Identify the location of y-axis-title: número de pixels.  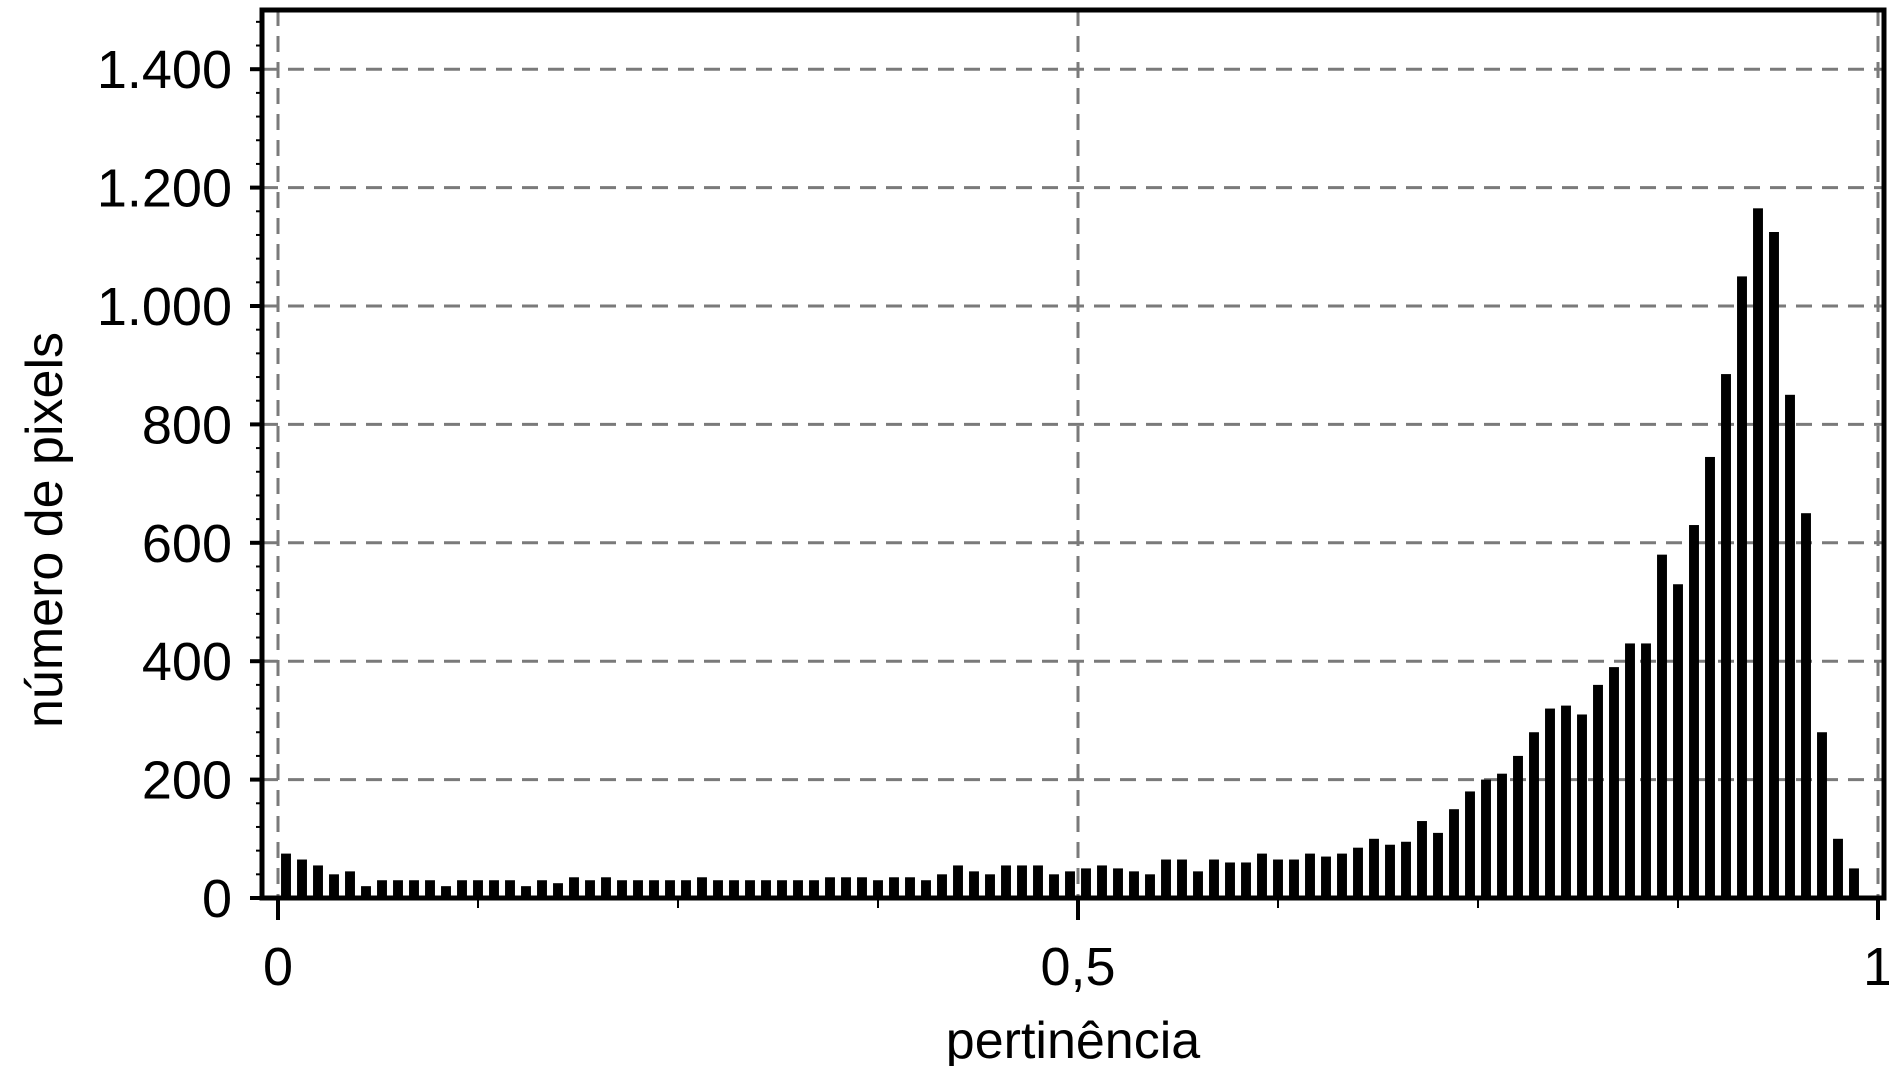
(45, 530).